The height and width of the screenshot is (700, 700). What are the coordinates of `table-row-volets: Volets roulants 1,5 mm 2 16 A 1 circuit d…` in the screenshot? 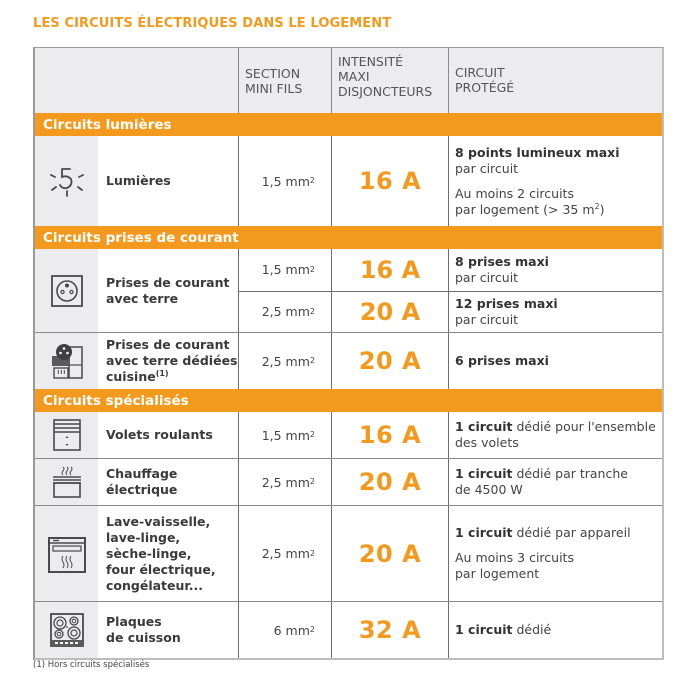 It's located at (348, 435).